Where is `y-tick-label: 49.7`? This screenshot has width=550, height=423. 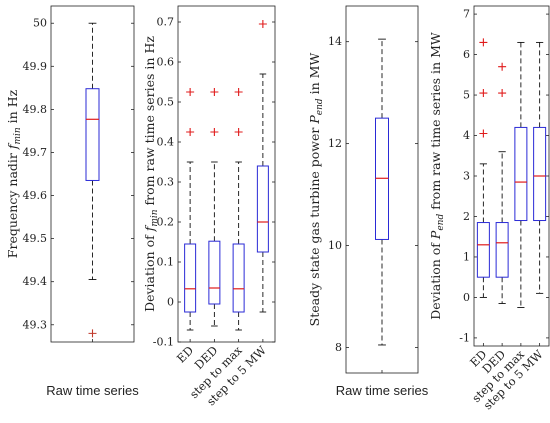
y-tick-label: 49.7 is located at coordinates (35, 152).